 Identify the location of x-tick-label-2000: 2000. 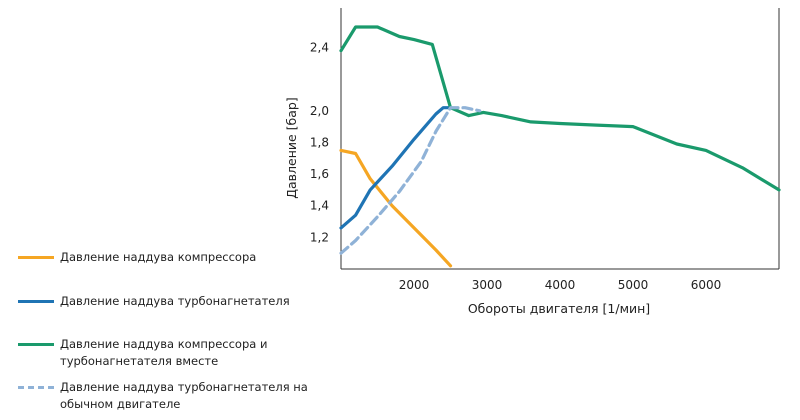
(414, 285).